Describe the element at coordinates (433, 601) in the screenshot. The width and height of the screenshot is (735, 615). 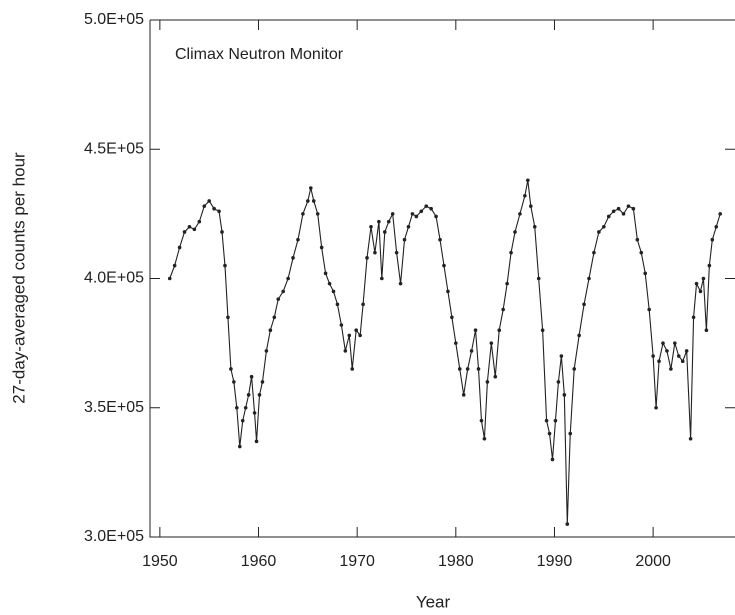
I see `x-axis-label: Year` at that location.